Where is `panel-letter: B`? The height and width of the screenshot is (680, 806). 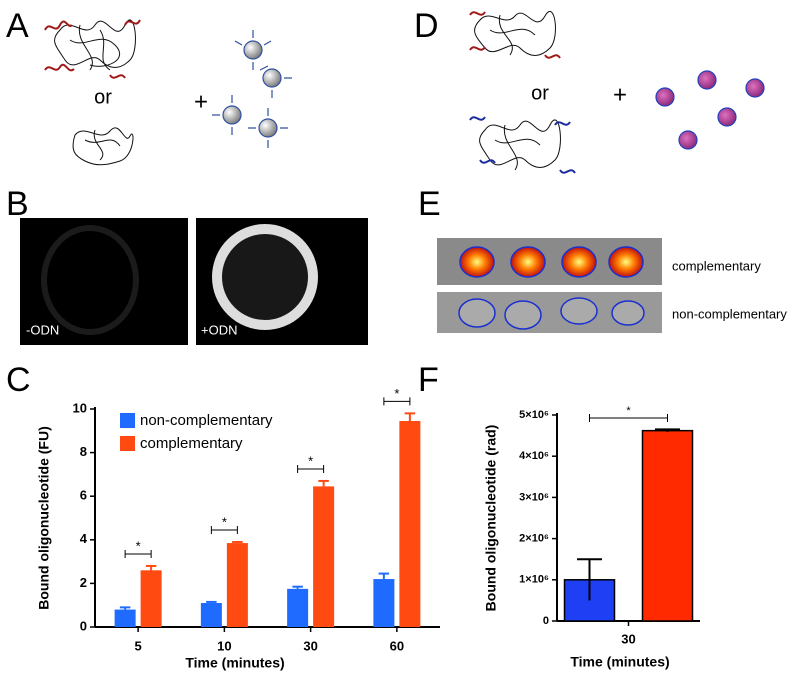
panel-letter: B is located at coordinates (17, 204).